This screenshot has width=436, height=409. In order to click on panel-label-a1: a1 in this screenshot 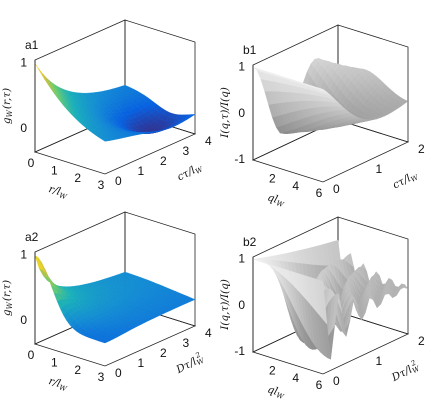, I will do `click(32, 45)`.